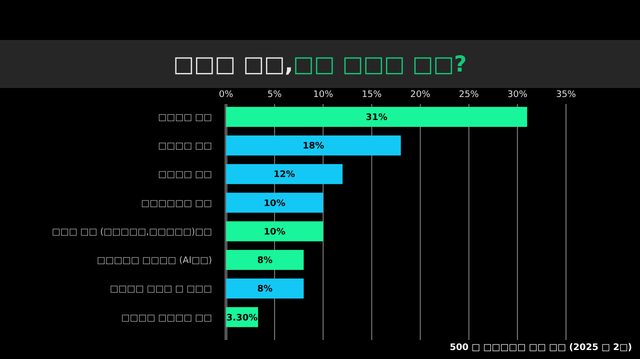 The height and width of the screenshot is (359, 640). I want to click on x-tick-label: 5%, so click(274, 95).